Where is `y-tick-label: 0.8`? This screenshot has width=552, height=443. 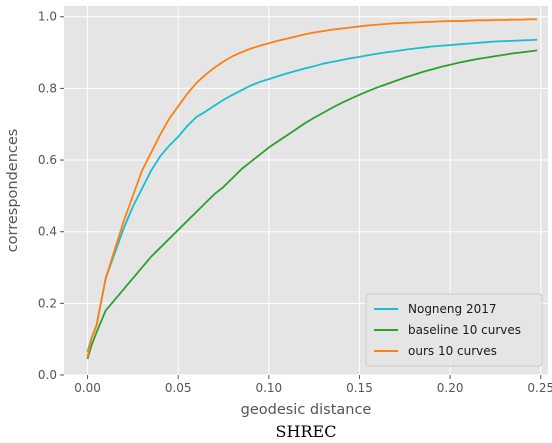 y-tick-label: 0.8 is located at coordinates (47, 88).